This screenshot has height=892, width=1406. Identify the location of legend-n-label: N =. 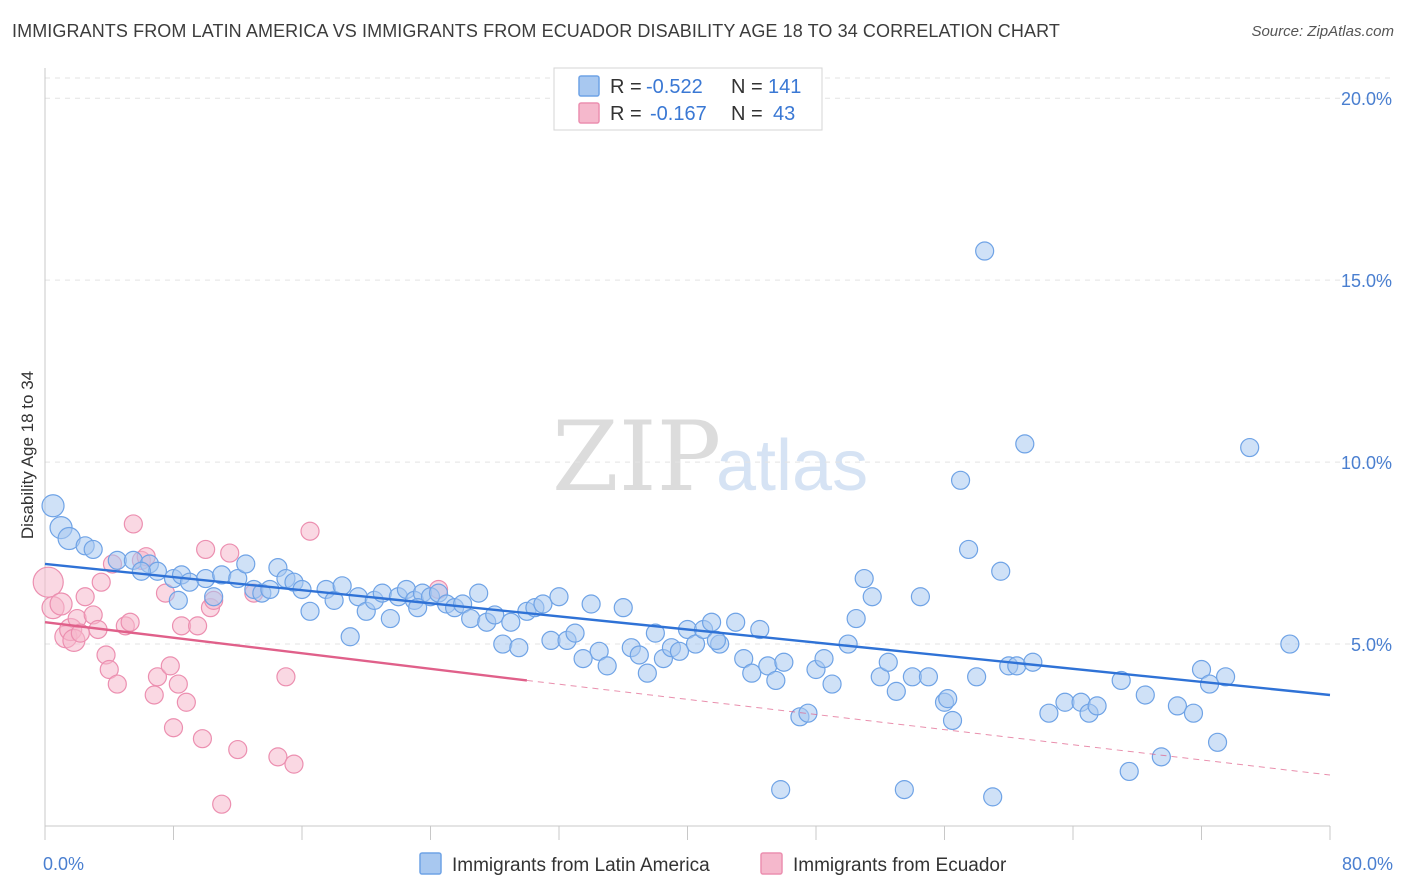
(747, 114).